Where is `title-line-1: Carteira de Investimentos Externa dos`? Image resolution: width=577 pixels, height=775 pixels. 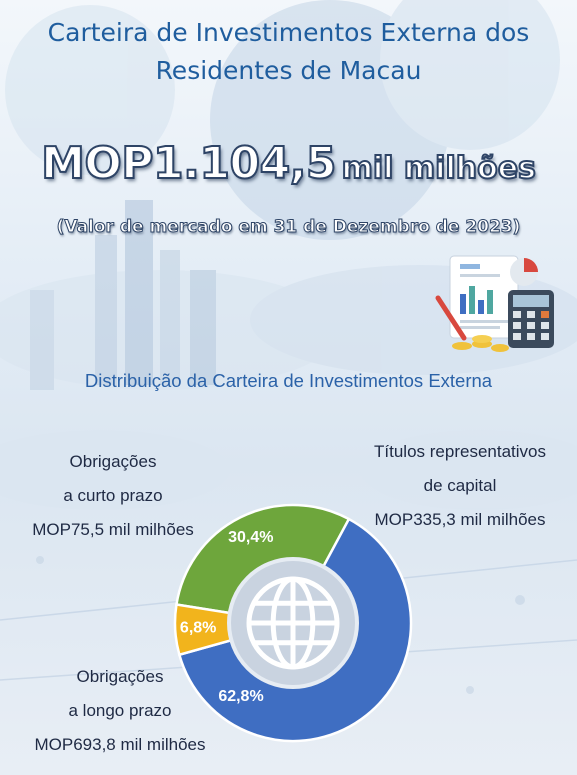 title-line-1: Carteira de Investimentos Externa dos is located at coordinates (288, 32).